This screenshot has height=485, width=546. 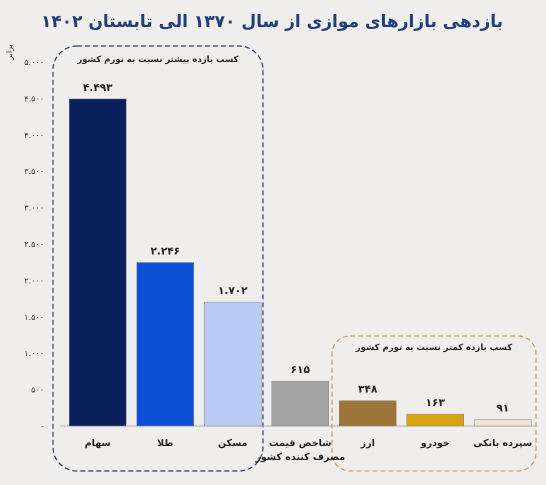 I want to click on bar-value-label: ۱۶۳, so click(x=436, y=403).